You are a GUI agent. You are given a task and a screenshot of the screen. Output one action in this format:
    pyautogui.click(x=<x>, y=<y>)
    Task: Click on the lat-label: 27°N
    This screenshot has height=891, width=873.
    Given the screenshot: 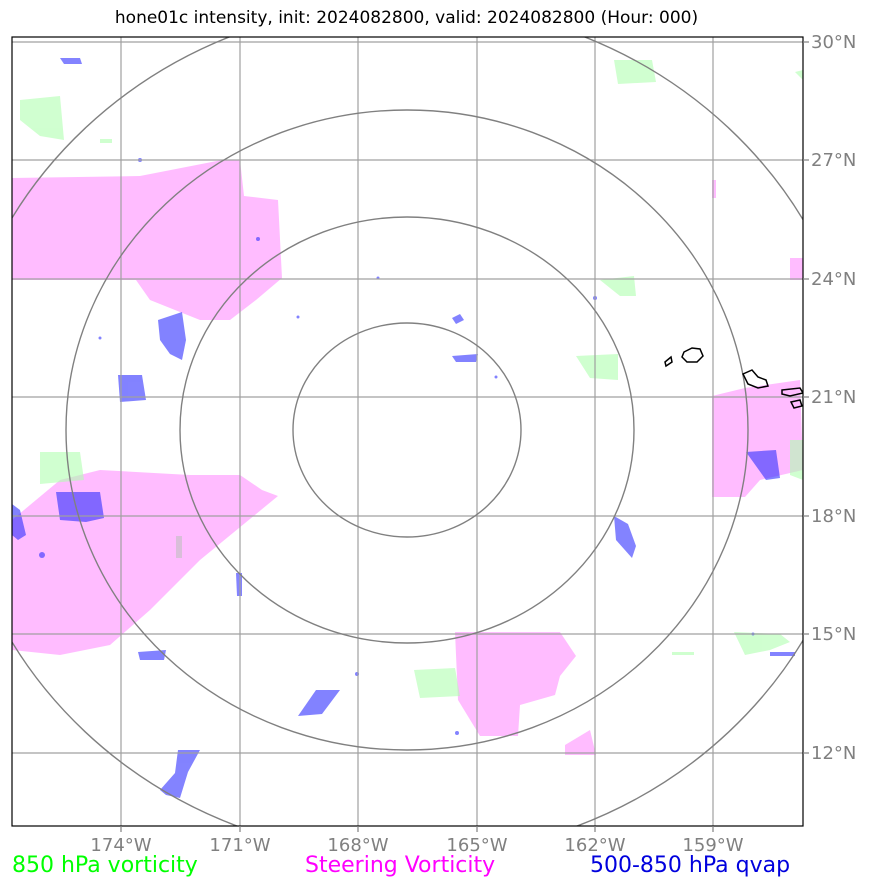 What is the action you would take?
    pyautogui.click(x=833, y=160)
    